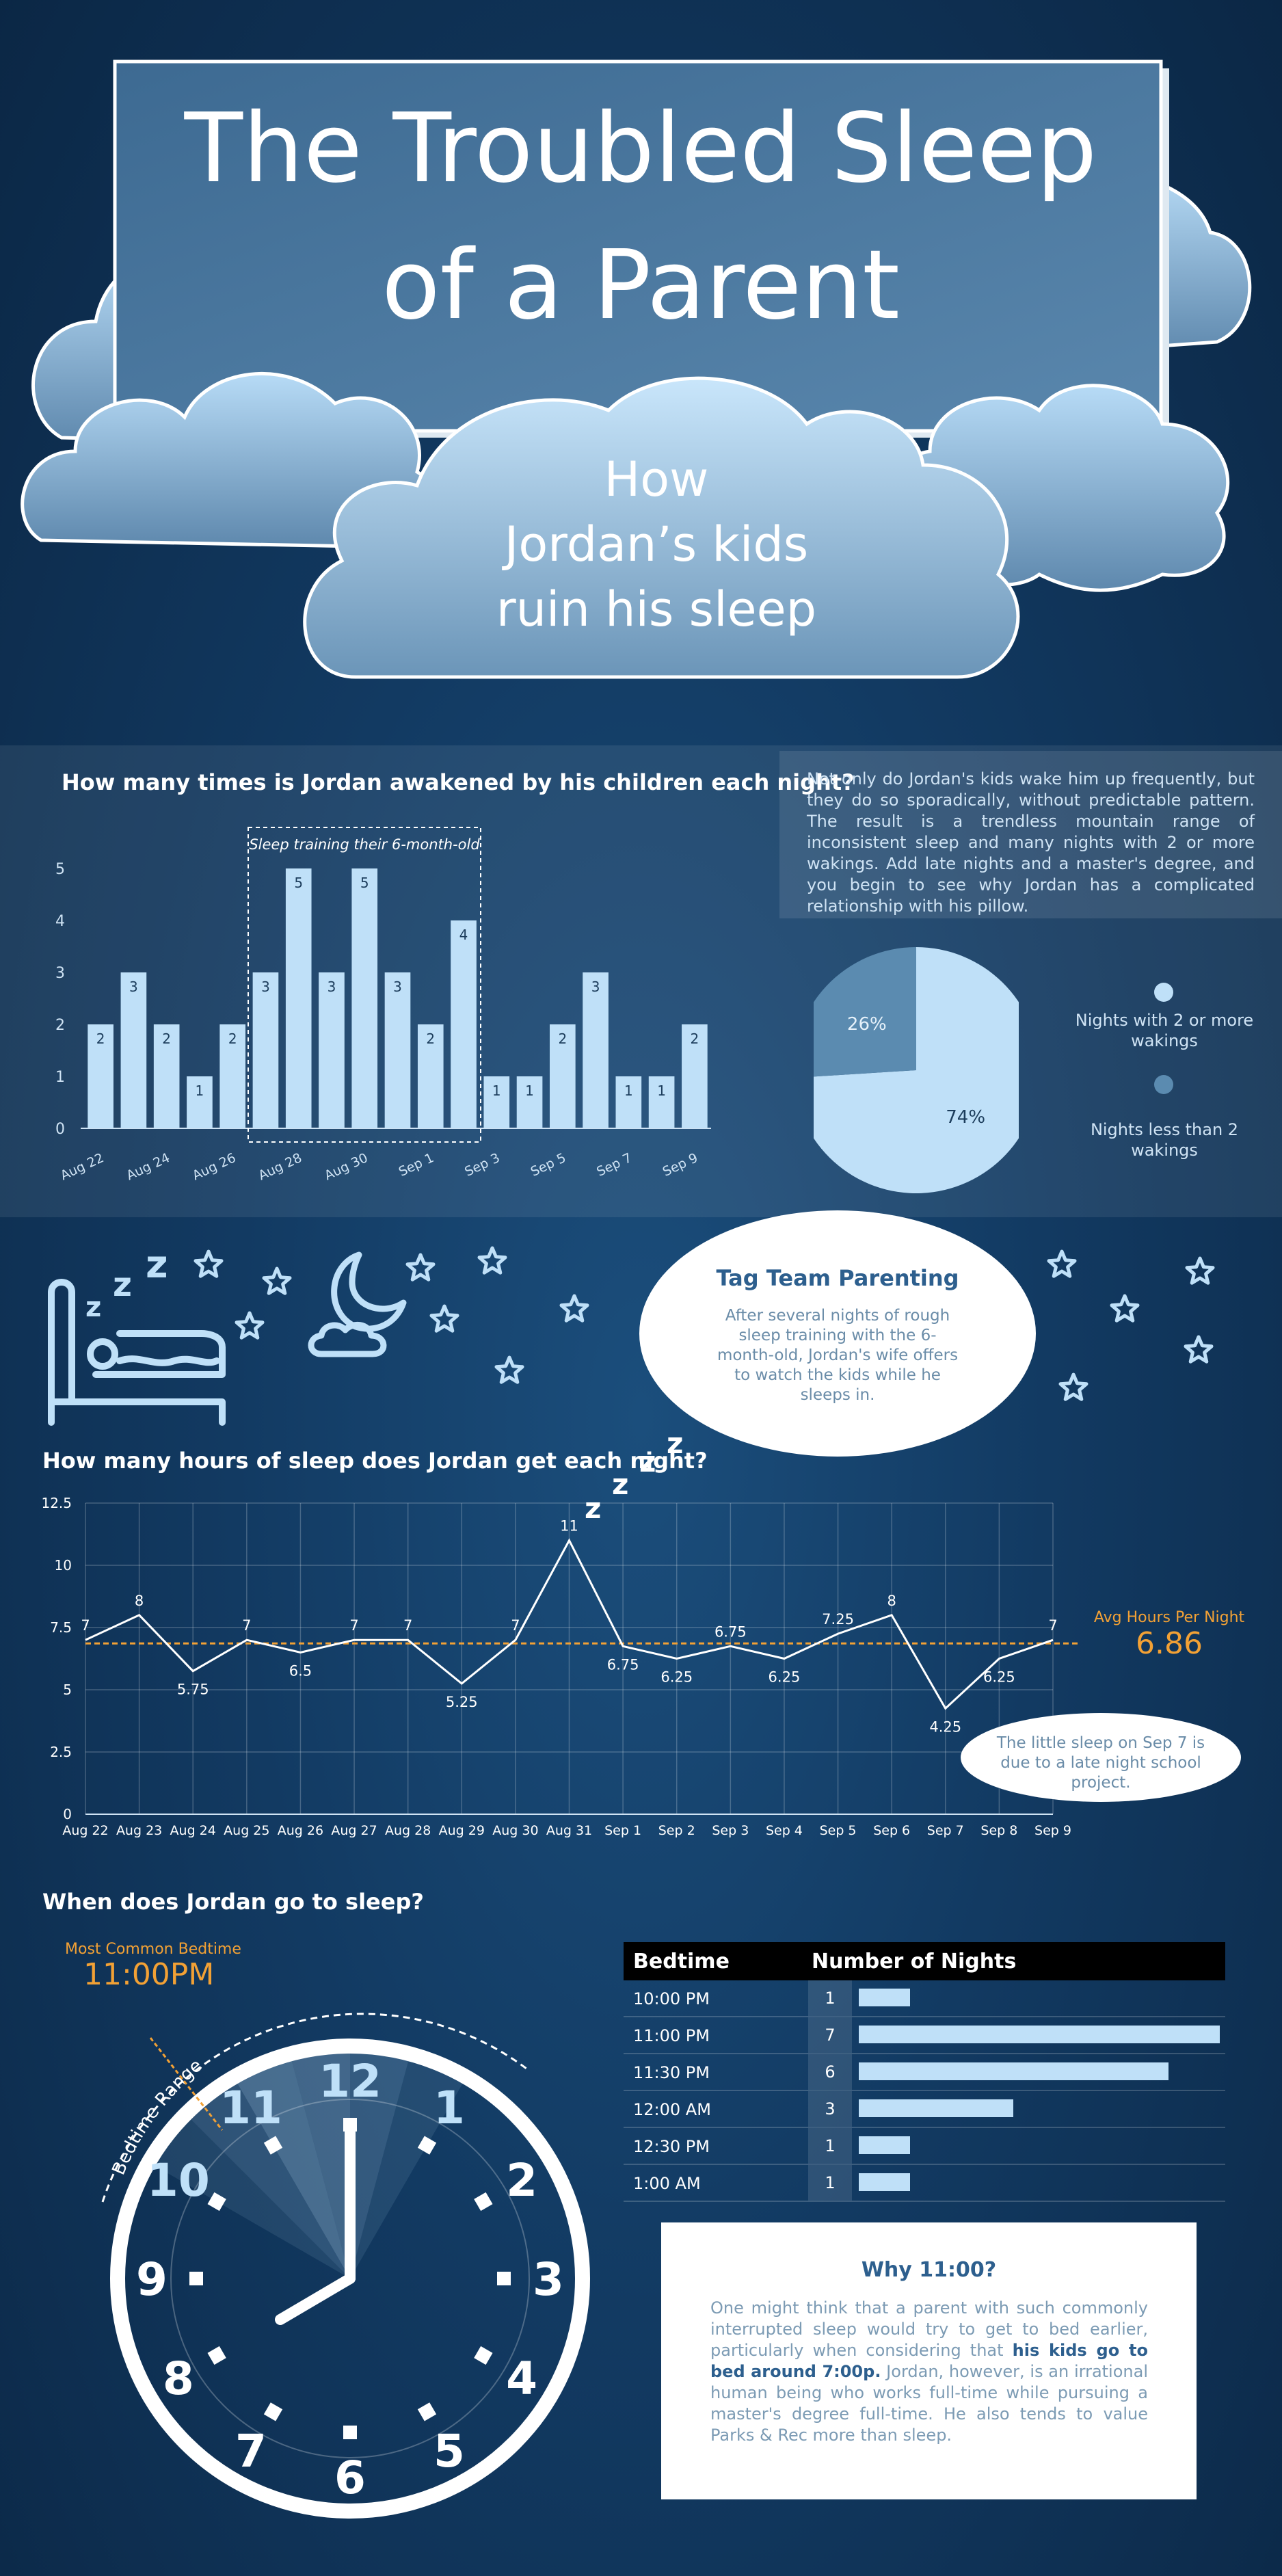 This screenshot has height=2576, width=1282. I want to click on line-x-tick-label: Sep 8, so click(998, 1830).